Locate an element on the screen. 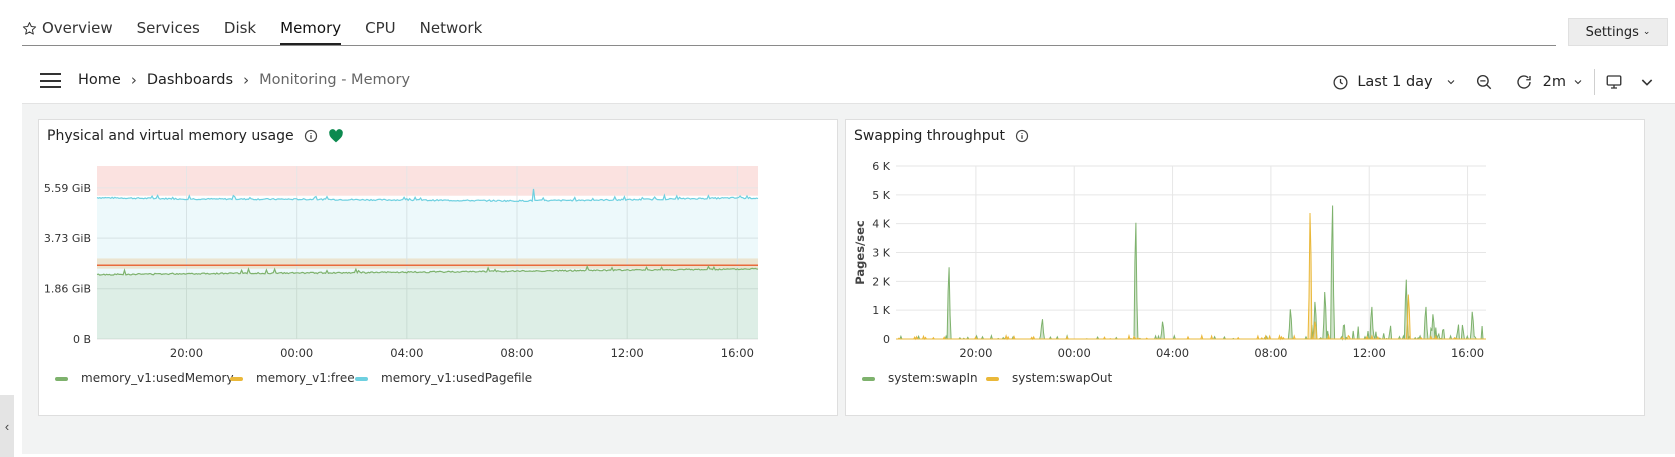 This screenshot has width=1675, height=457. panel-title: Physical and virtual memory usage is located at coordinates (170, 136).